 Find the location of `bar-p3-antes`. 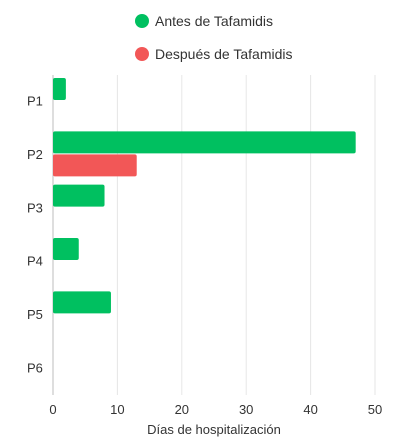

bar-p3-antes is located at coordinates (79, 195).